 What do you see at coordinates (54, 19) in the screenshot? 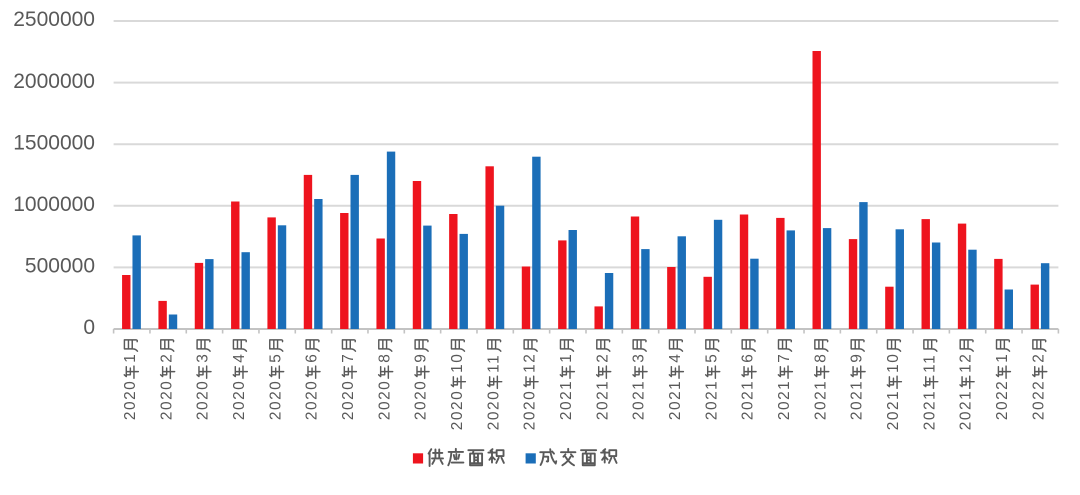
I see `svg-text: 2500000` at bounding box center [54, 19].